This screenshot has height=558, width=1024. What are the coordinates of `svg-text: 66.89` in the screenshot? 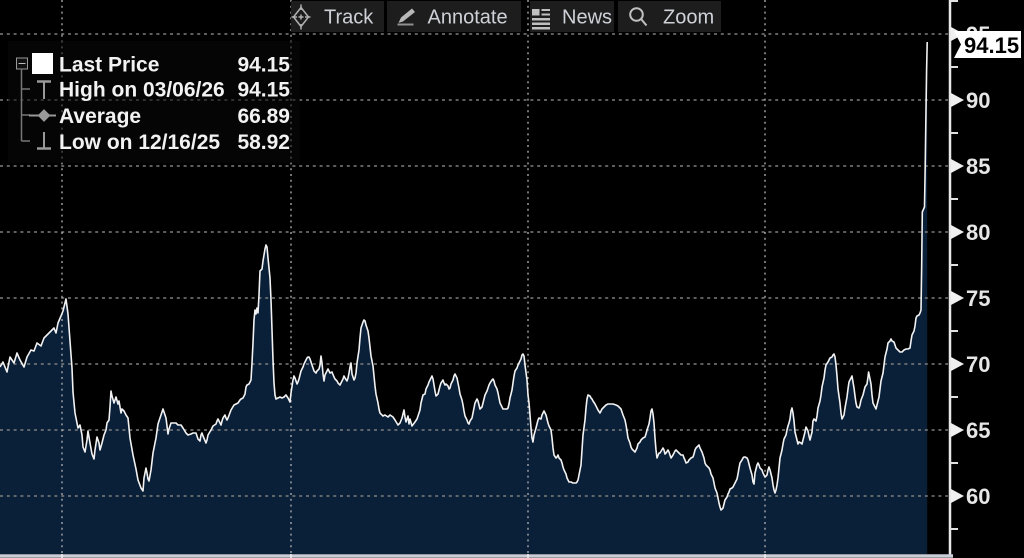 It's located at (263, 116).